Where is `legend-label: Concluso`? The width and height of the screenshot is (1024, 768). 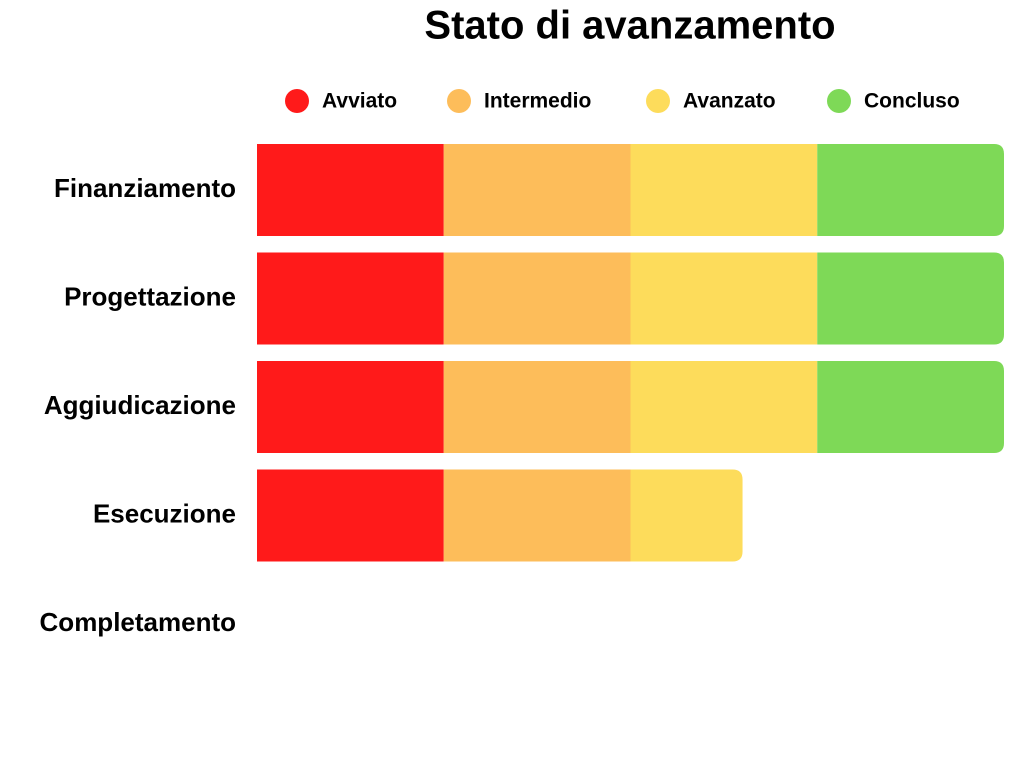
legend-label: Concluso is located at coordinates (912, 101).